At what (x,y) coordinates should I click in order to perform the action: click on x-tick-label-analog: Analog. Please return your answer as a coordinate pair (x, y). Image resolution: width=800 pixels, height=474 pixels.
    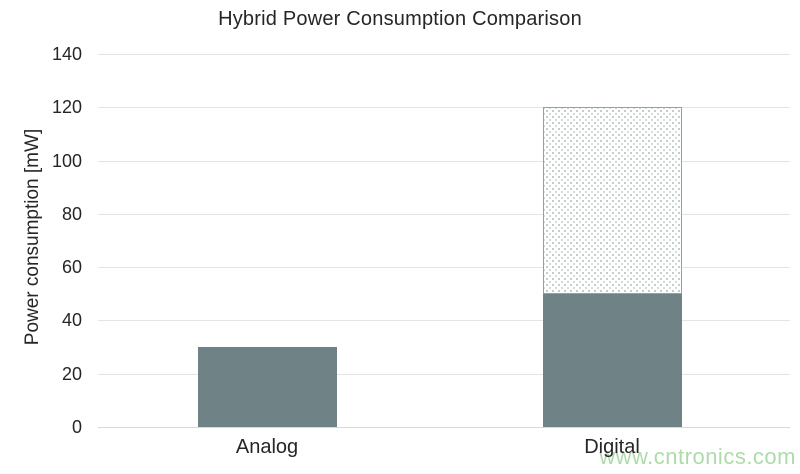
    Looking at the image, I should click on (267, 447).